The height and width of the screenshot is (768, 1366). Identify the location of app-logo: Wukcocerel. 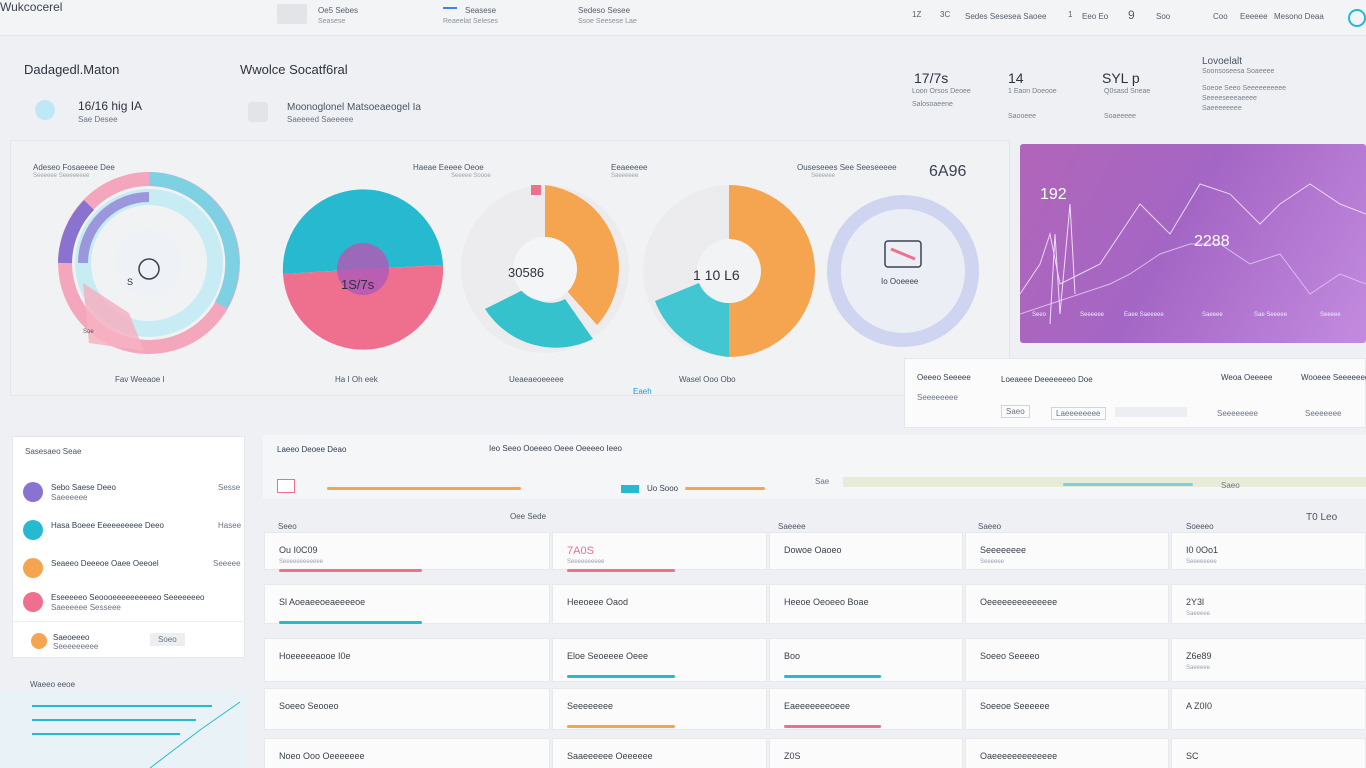
(31, 7).